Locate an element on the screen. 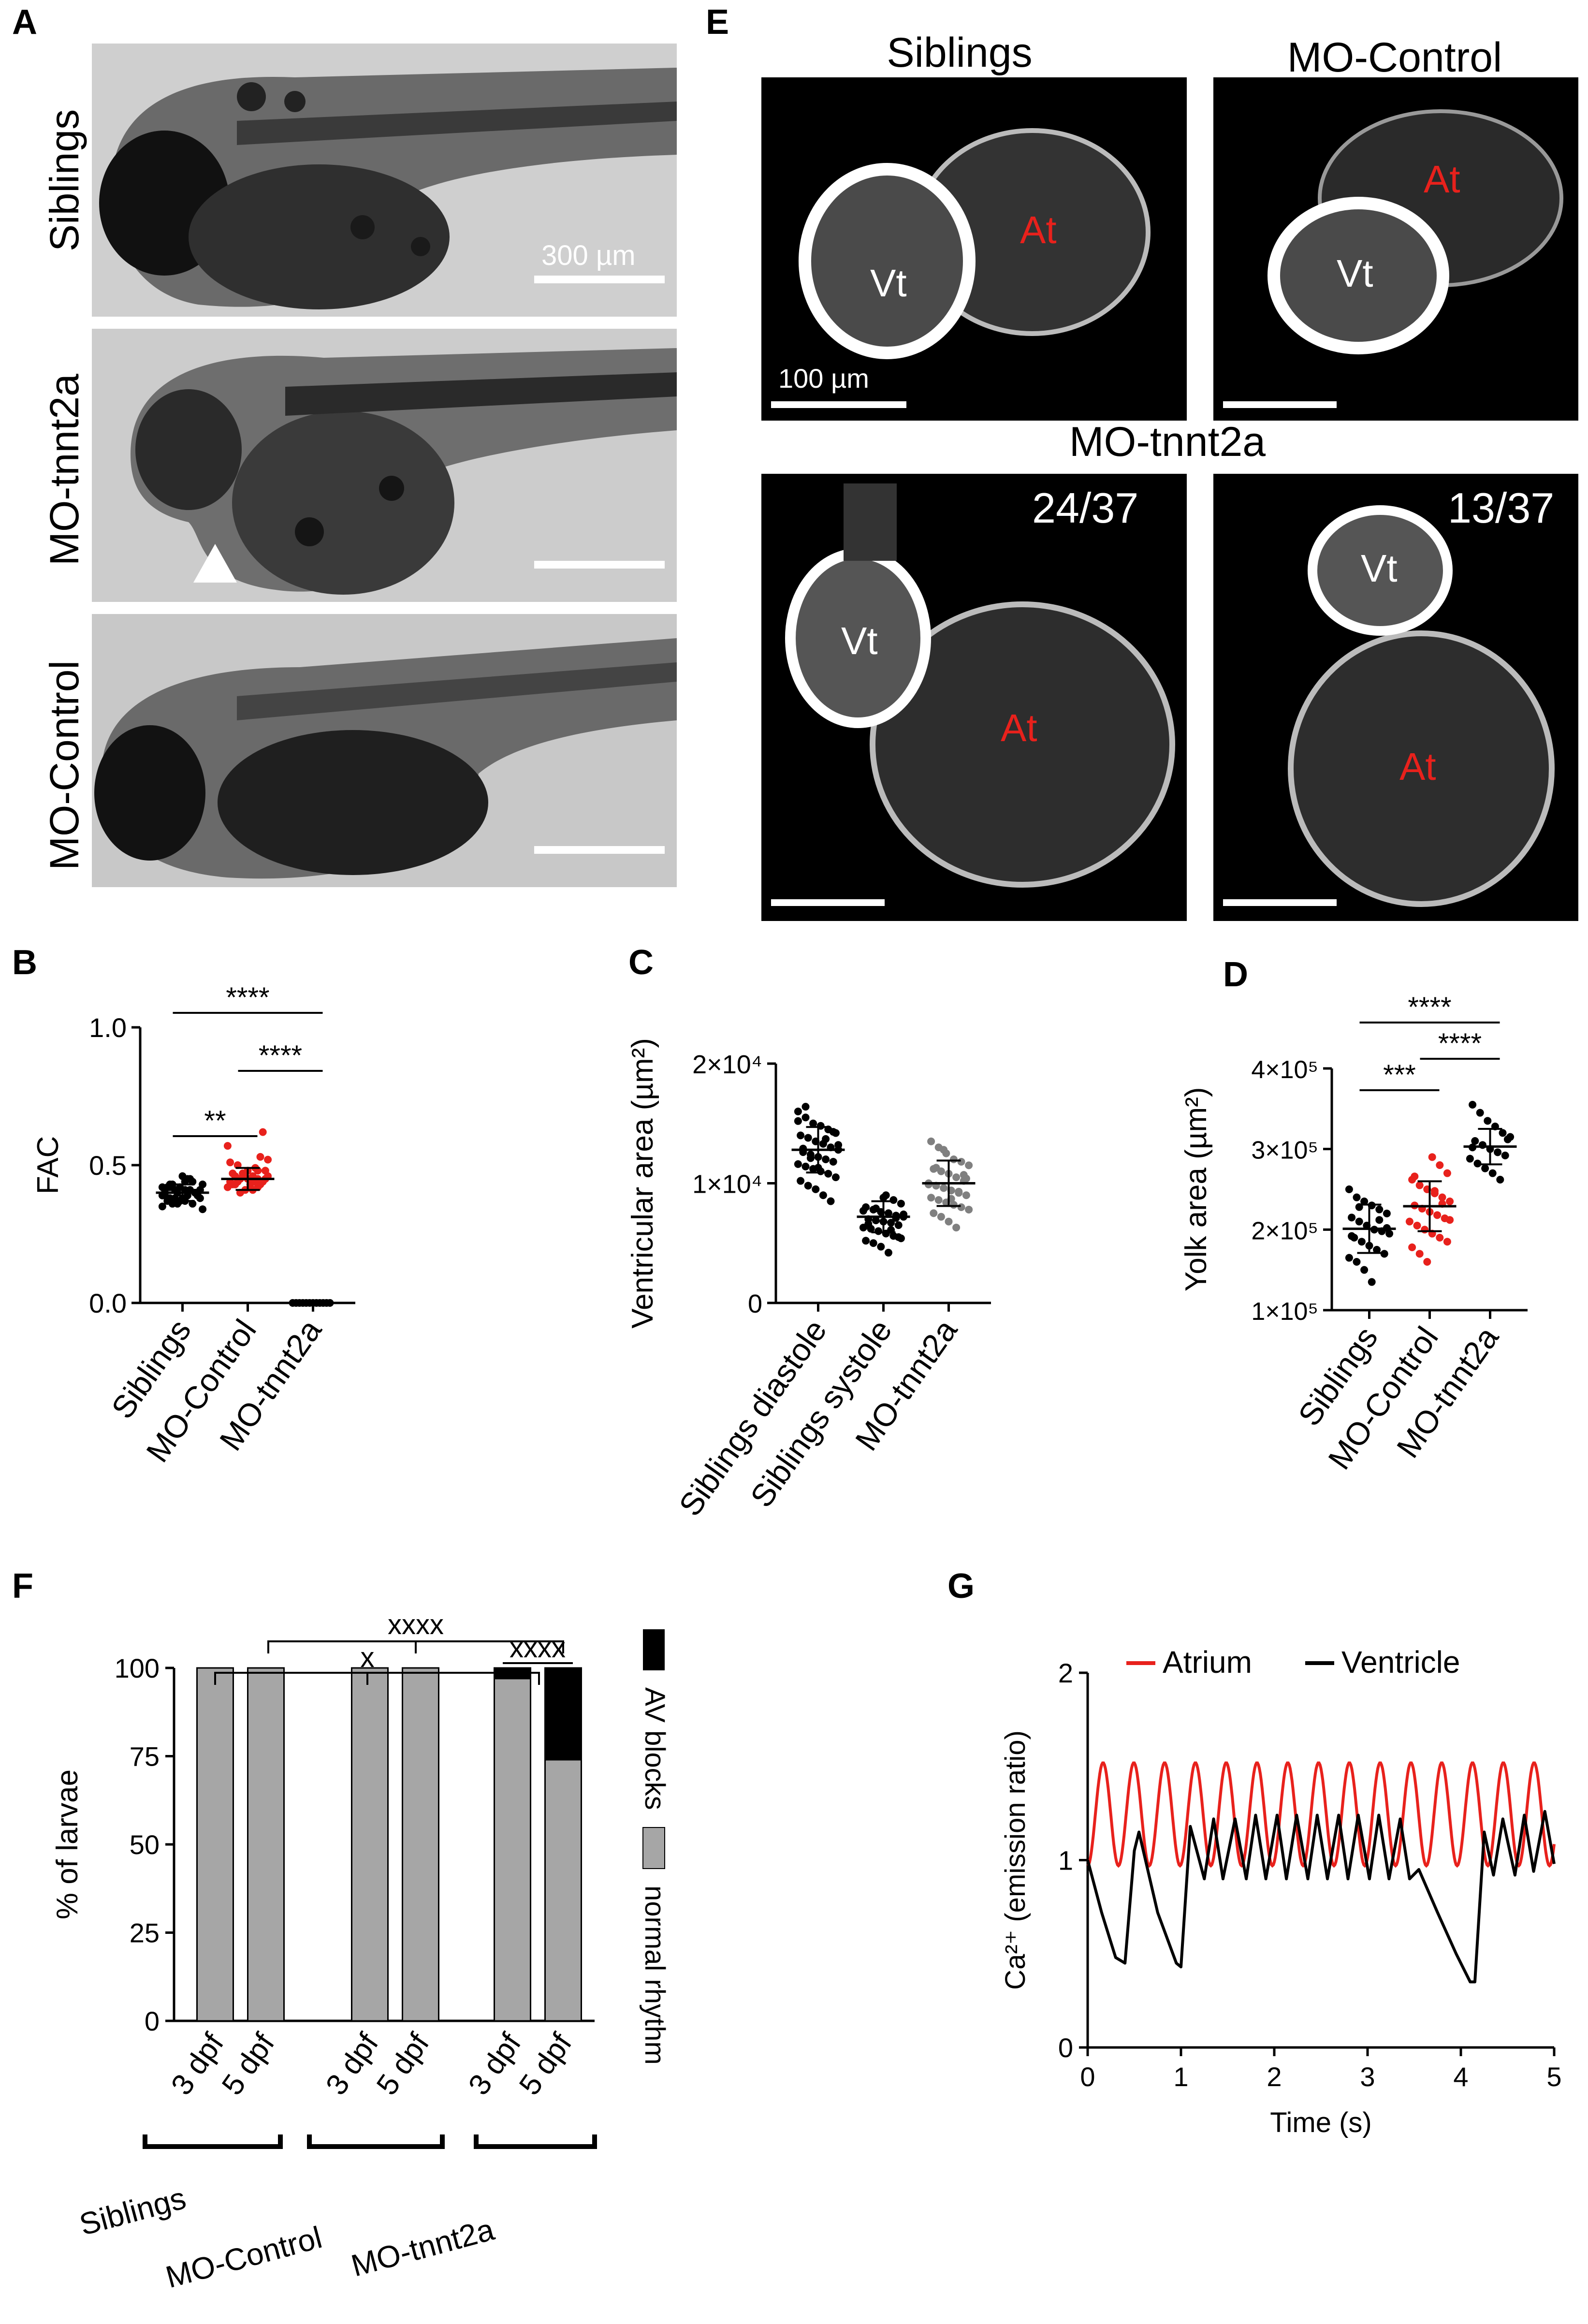 This screenshot has height=2324, width=1588. legend-swatch-normal-rhythm is located at coordinates (654, 1848).